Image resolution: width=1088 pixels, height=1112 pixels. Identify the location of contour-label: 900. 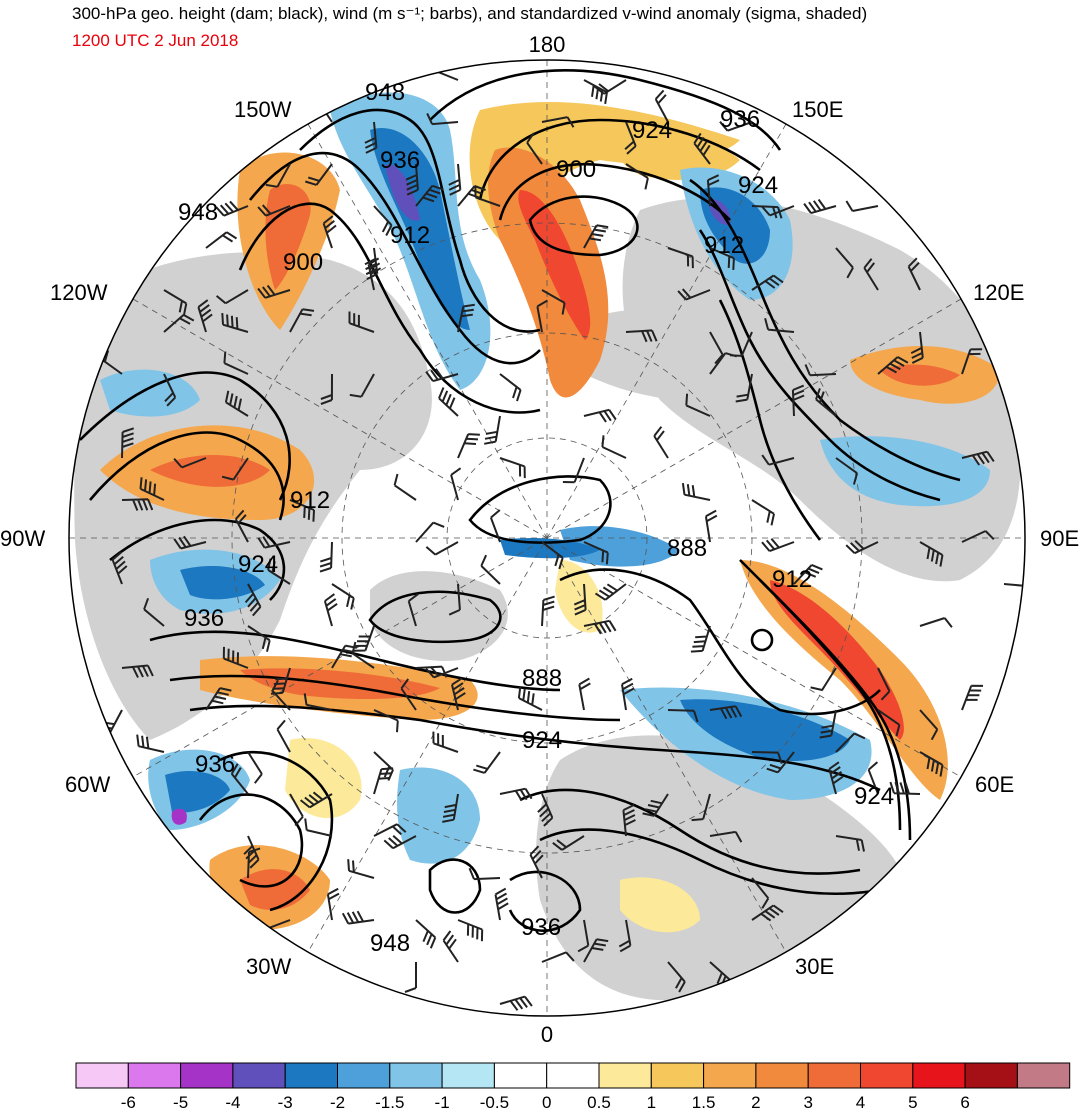
(576, 169).